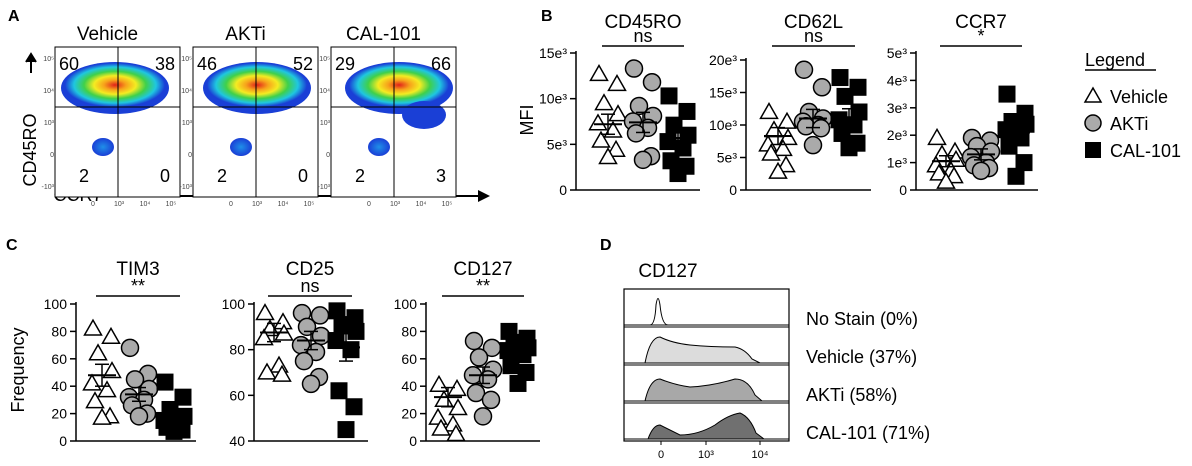  Describe the element at coordinates (777, 427) in the screenshot. I see `histogram-row: CAL-101 (71%)` at that location.